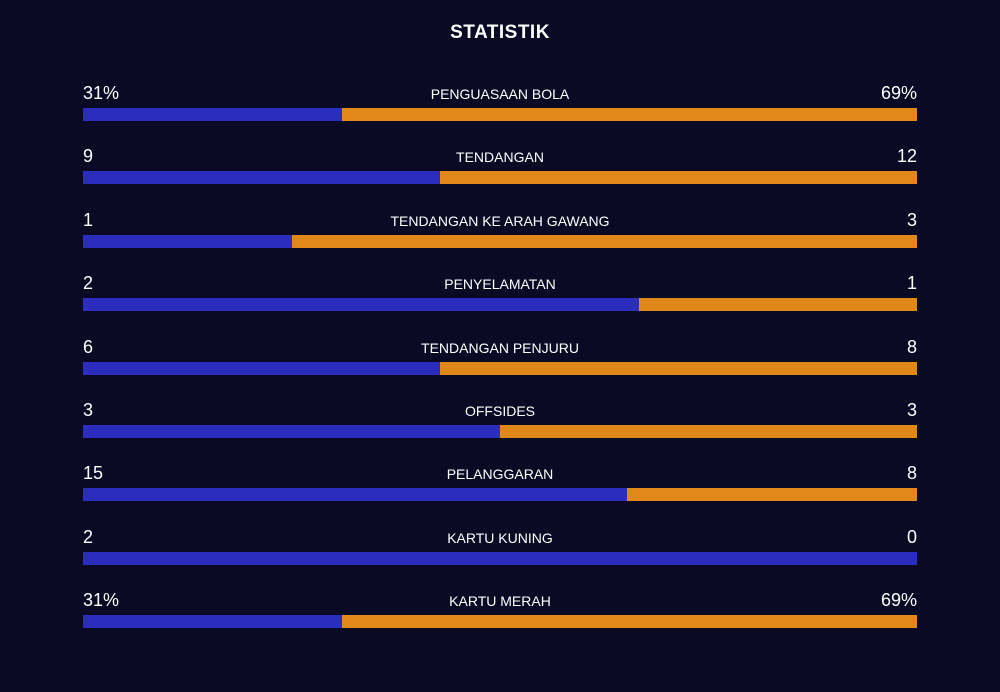  What do you see at coordinates (88, 346) in the screenshot?
I see `home-value: 6` at bounding box center [88, 346].